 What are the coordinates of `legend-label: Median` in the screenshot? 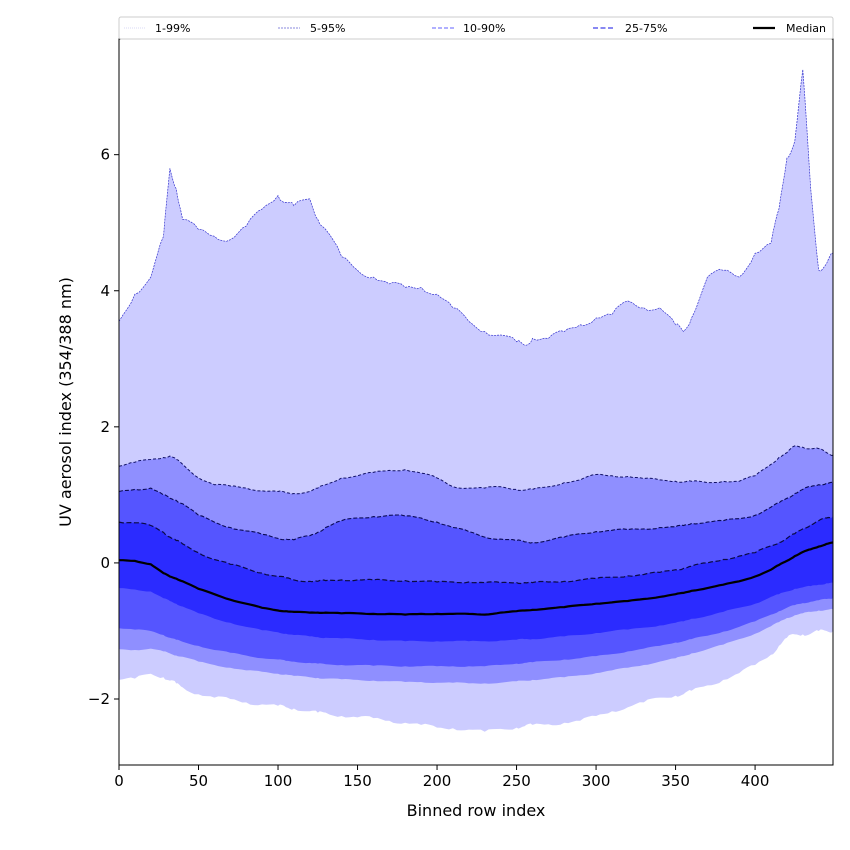 It's located at (806, 28).